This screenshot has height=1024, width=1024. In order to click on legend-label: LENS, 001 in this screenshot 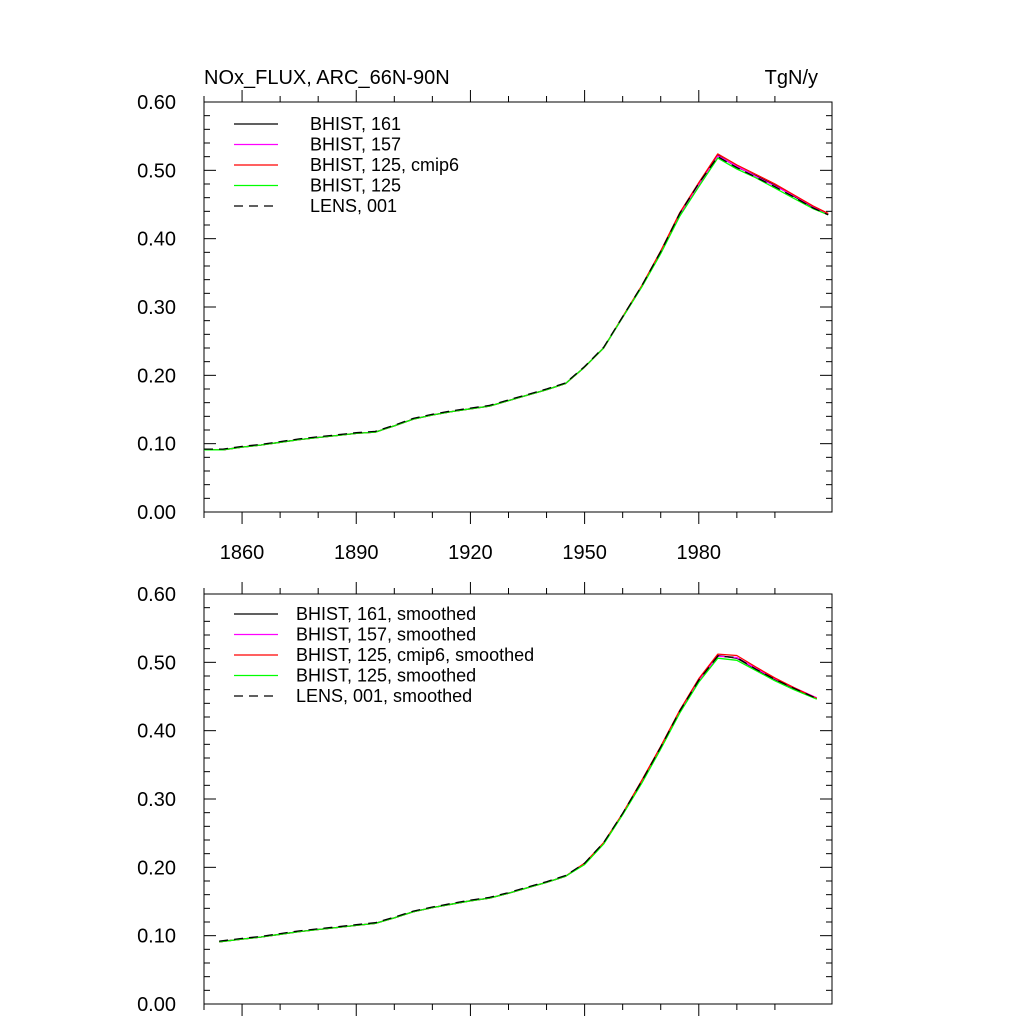, I will do `click(353, 206)`.